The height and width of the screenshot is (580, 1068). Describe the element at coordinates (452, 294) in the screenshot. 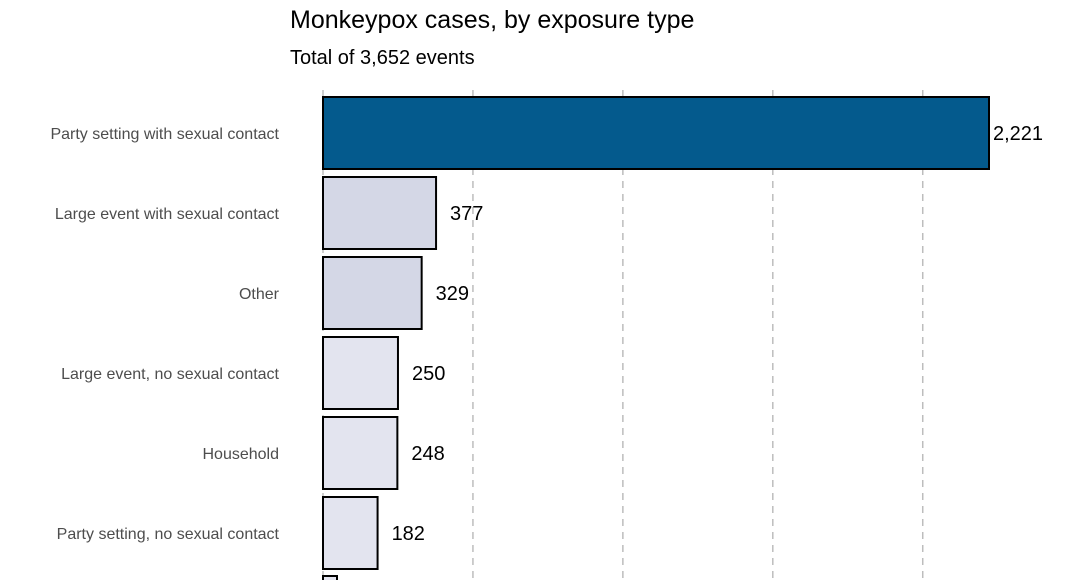

I see `value-label: 329` at that location.